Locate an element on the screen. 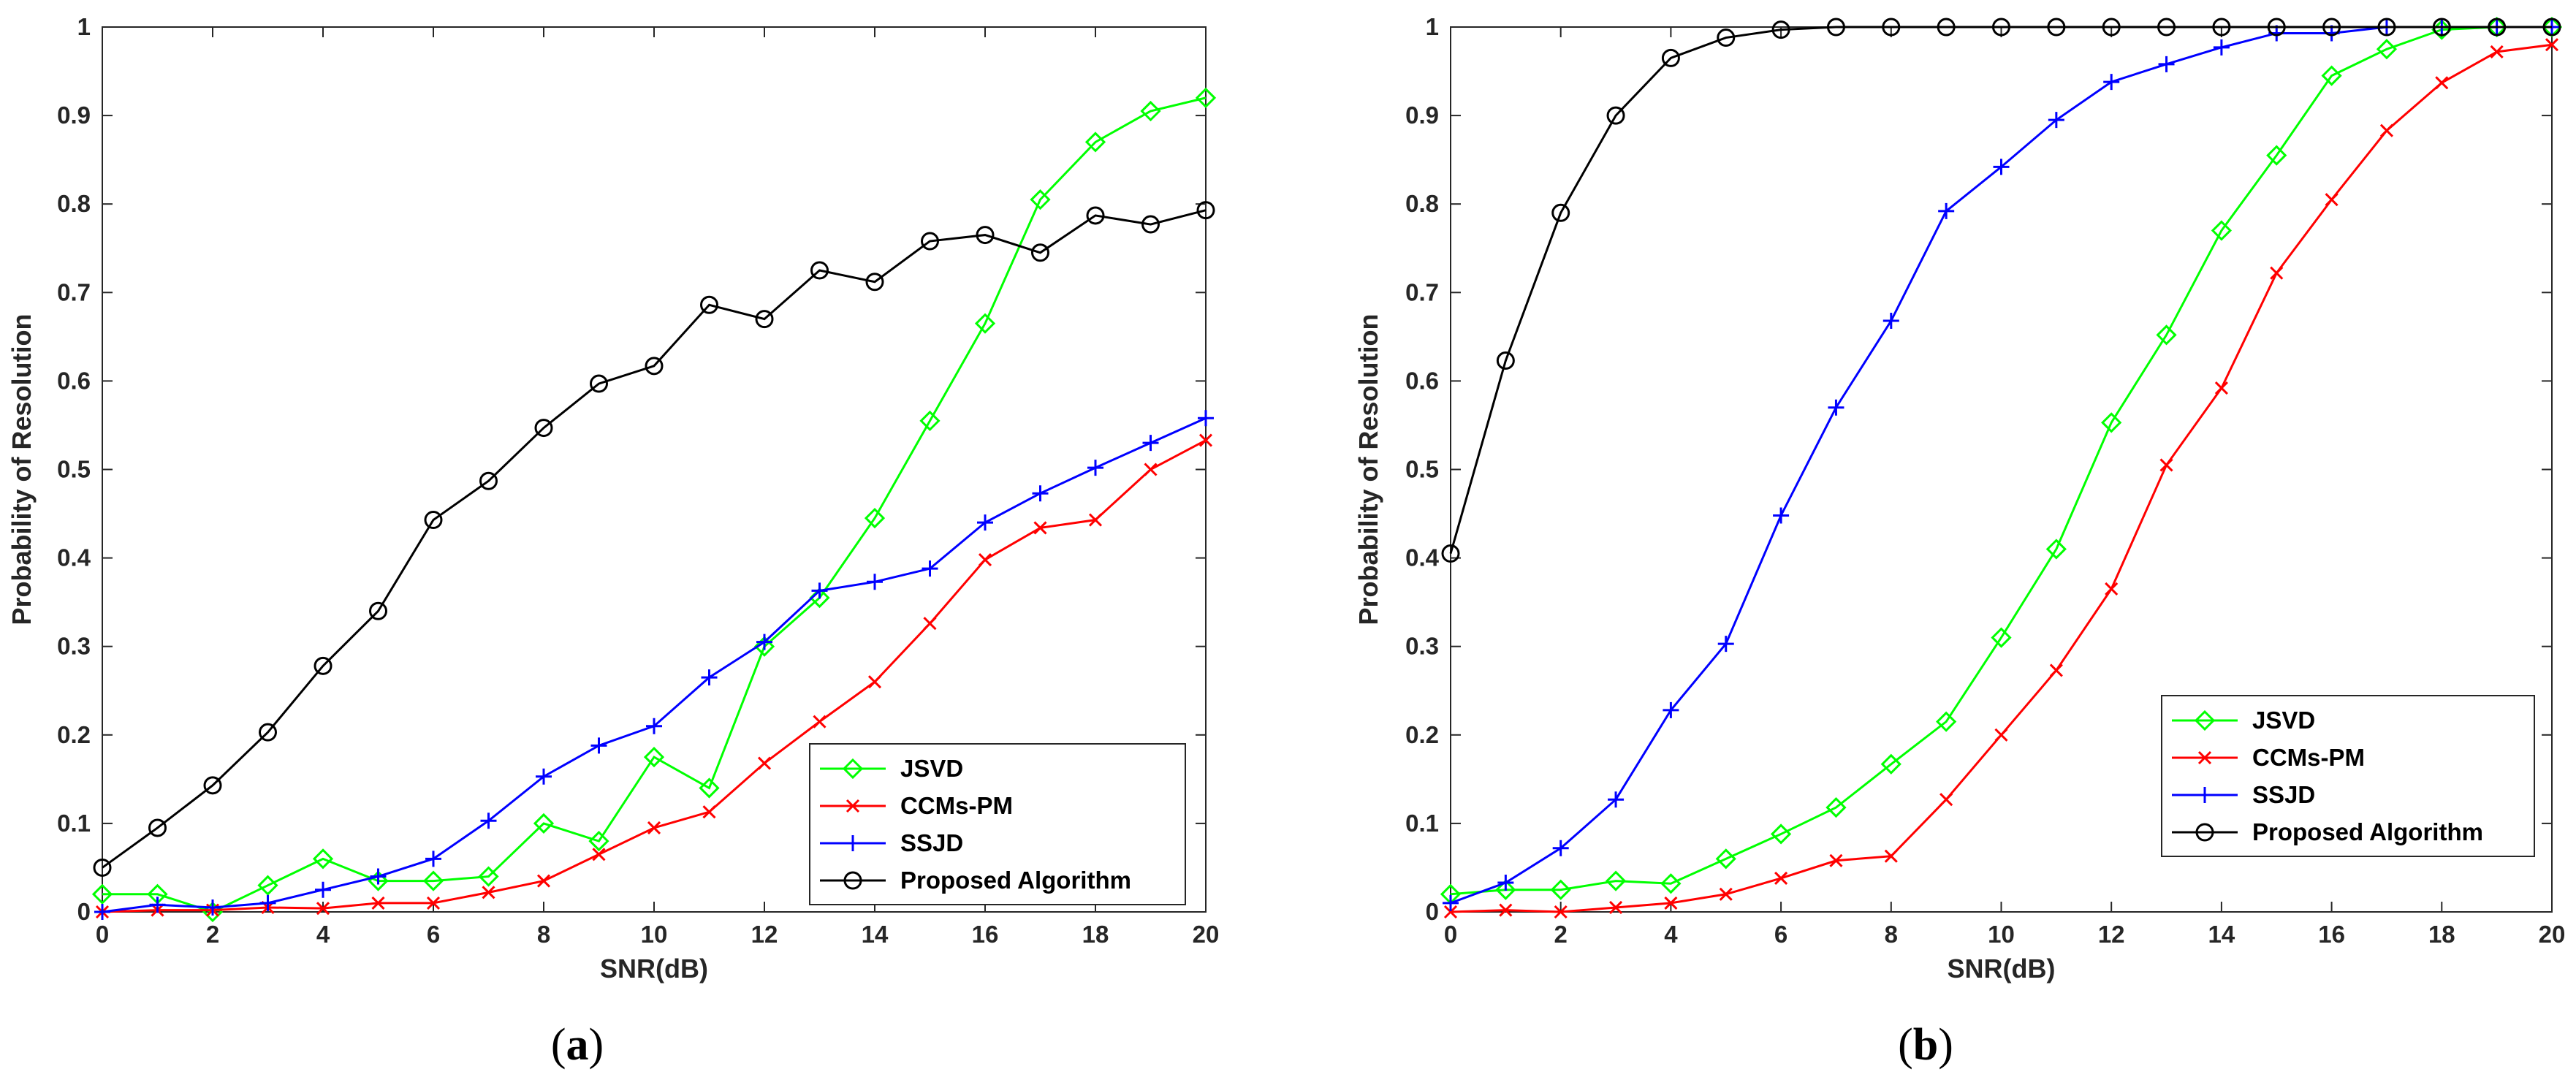 This screenshot has height=1088, width=2576. panel-label-letter: a is located at coordinates (577, 1045).